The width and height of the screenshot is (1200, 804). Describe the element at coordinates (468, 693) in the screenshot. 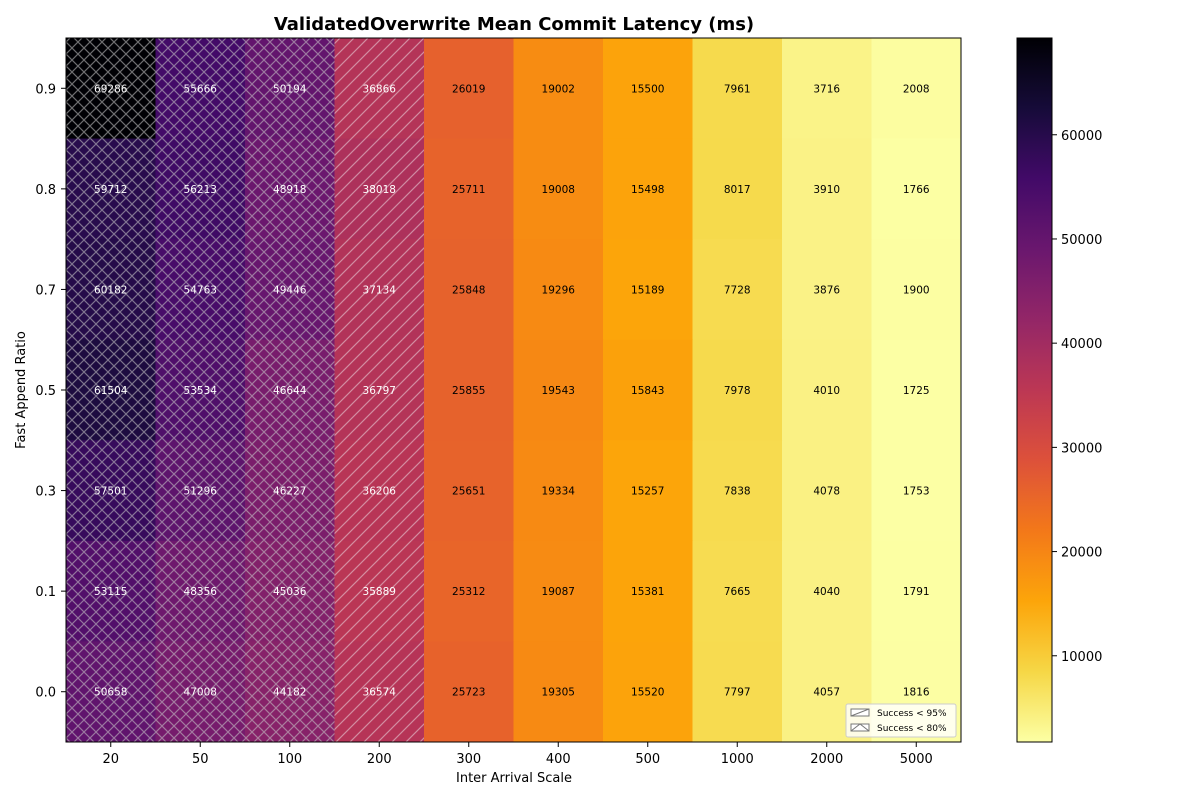

I see `cell-value-label: 25723` at that location.